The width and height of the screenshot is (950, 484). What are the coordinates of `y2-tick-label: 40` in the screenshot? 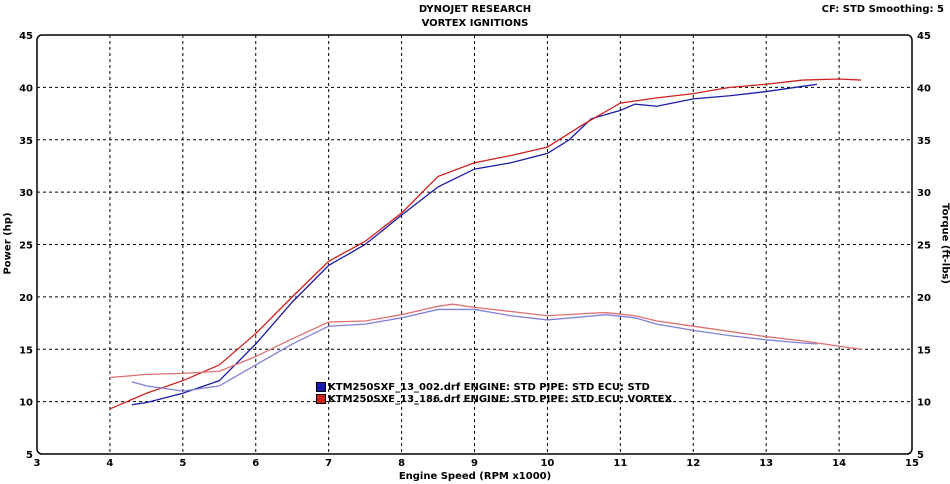 It's located at (924, 88).